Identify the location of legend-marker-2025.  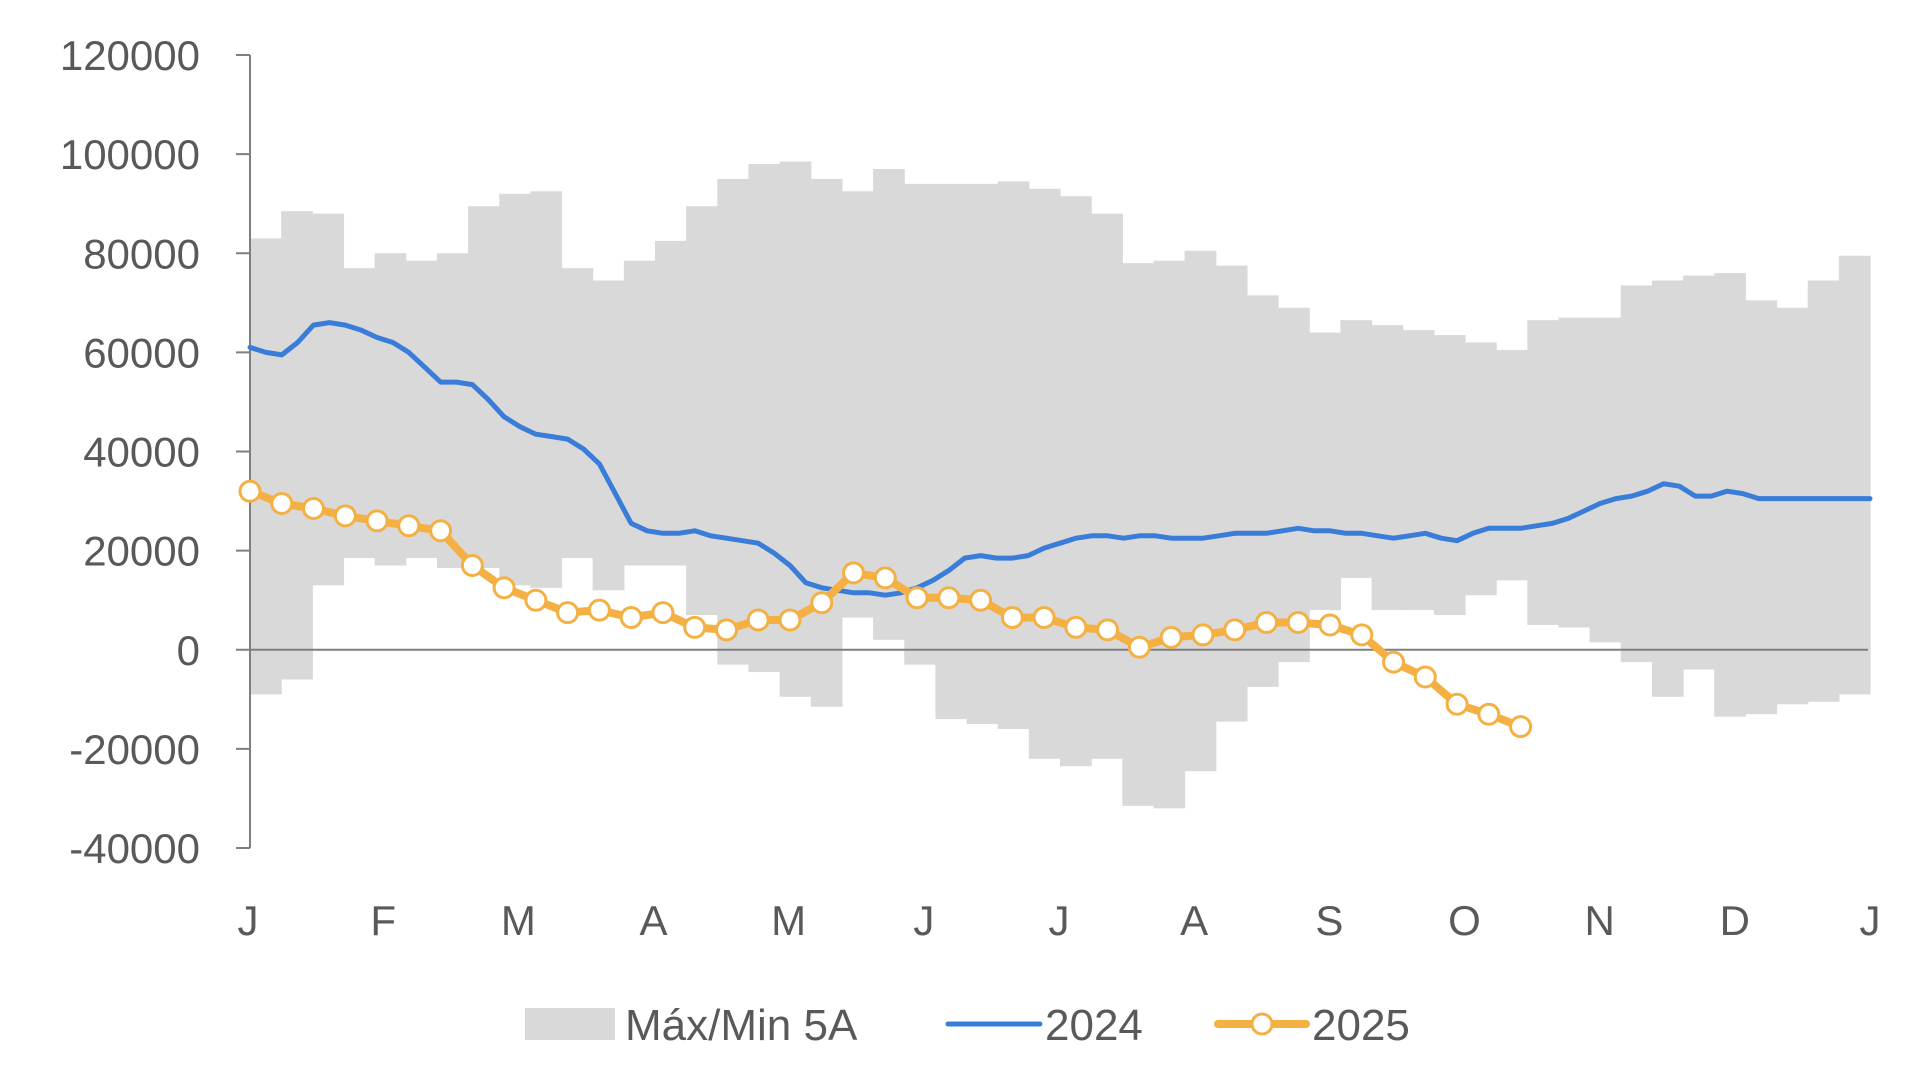
(1262, 1024).